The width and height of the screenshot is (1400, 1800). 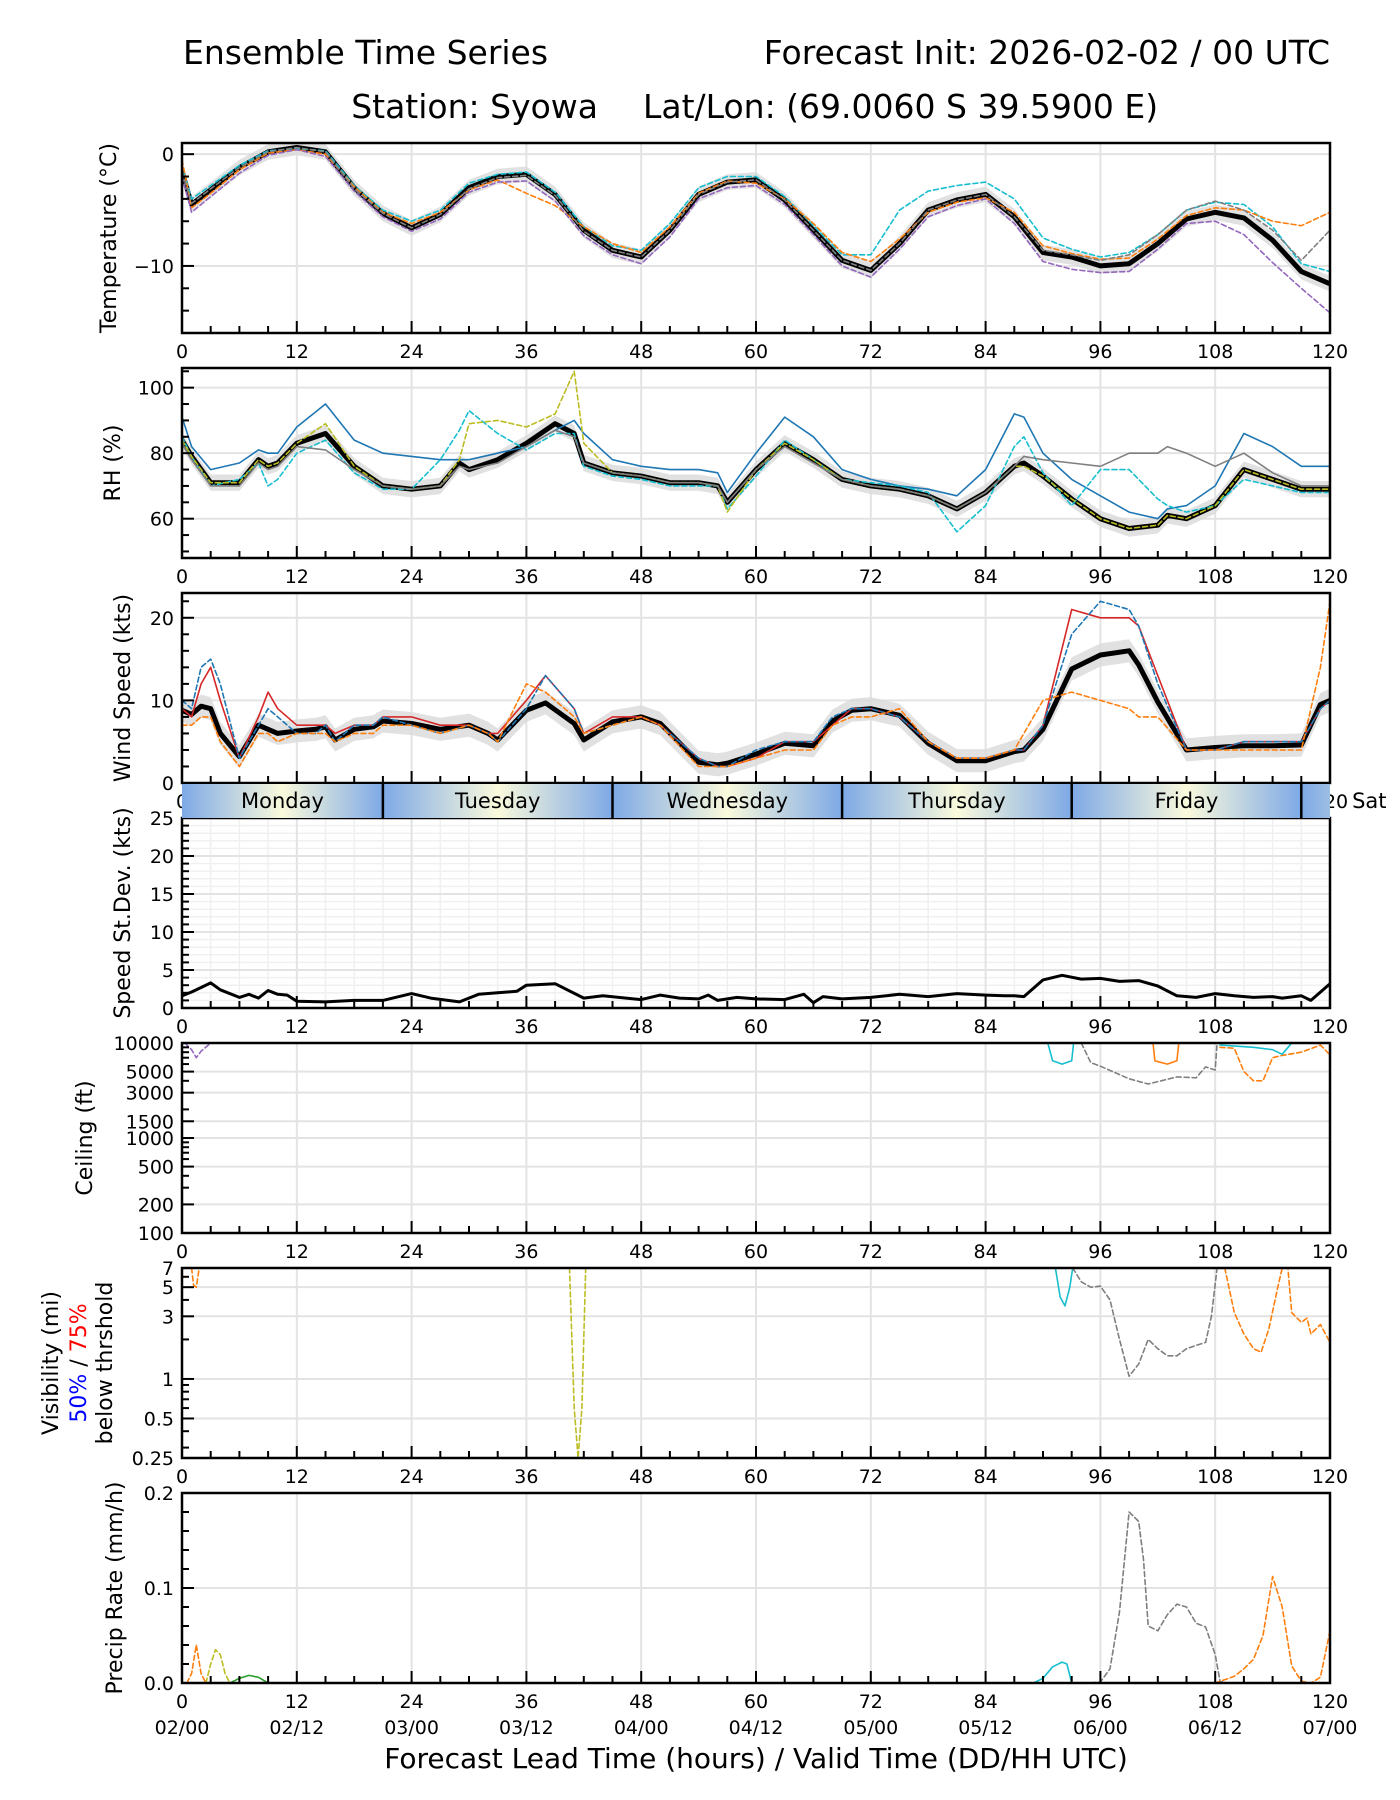 I want to click on y-axis-label: Speed St.Dev. (kts), so click(x=123, y=912).